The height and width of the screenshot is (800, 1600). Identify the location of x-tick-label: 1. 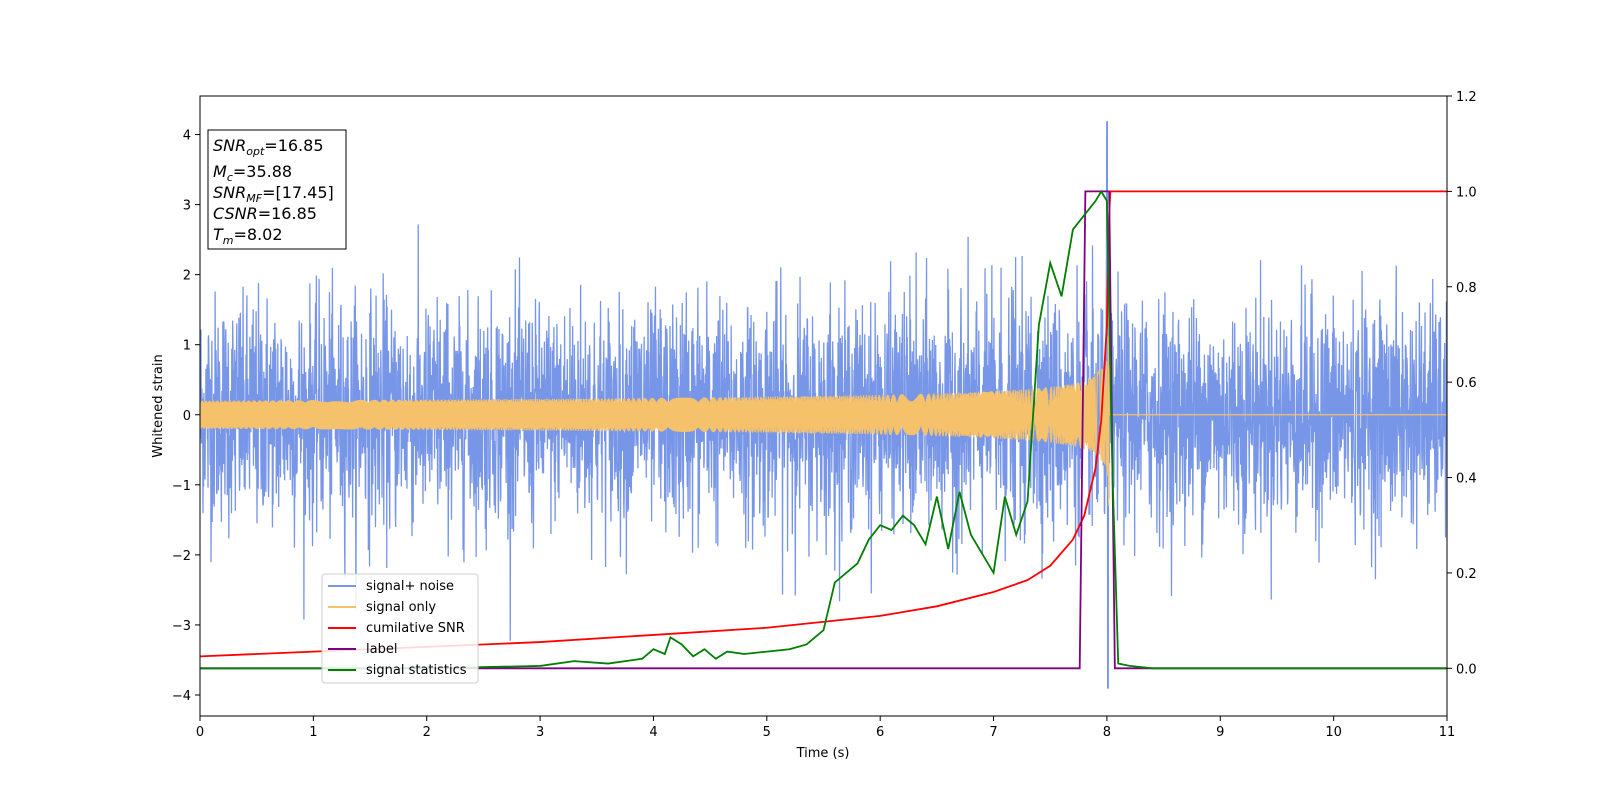
(313, 732).